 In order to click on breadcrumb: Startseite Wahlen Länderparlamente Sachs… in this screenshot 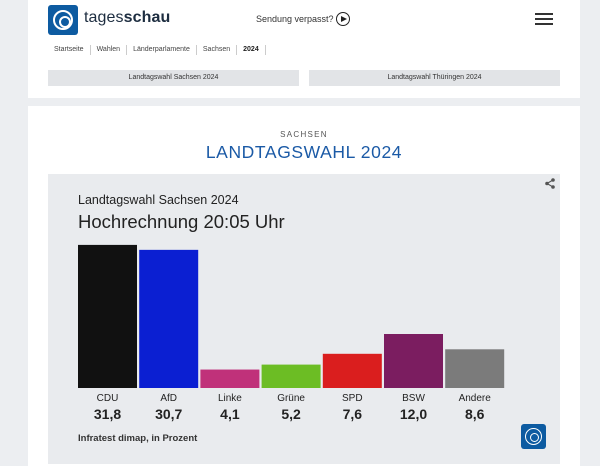, I will do `click(157, 50)`.